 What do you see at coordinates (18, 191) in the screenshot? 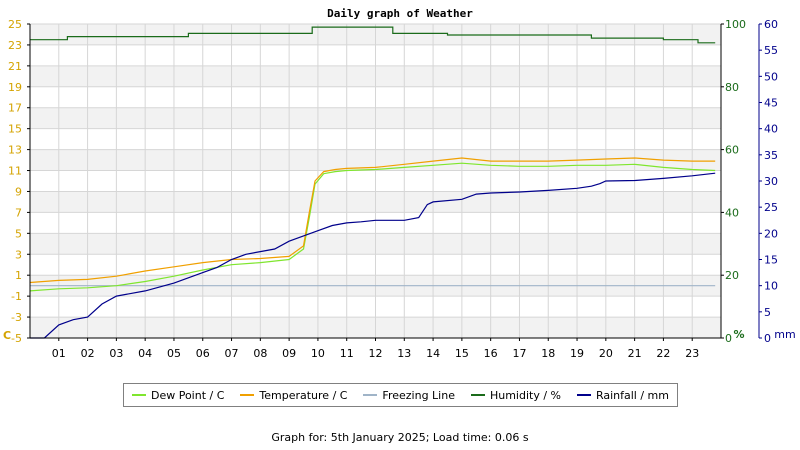
I see `left-axis-tick-label: 9` at bounding box center [18, 191].